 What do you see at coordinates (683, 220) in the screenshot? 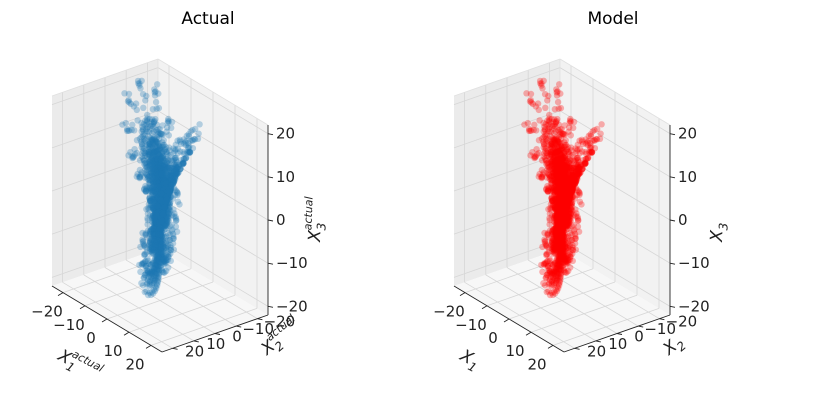
I see `z-tick-label: 0` at bounding box center [683, 220].